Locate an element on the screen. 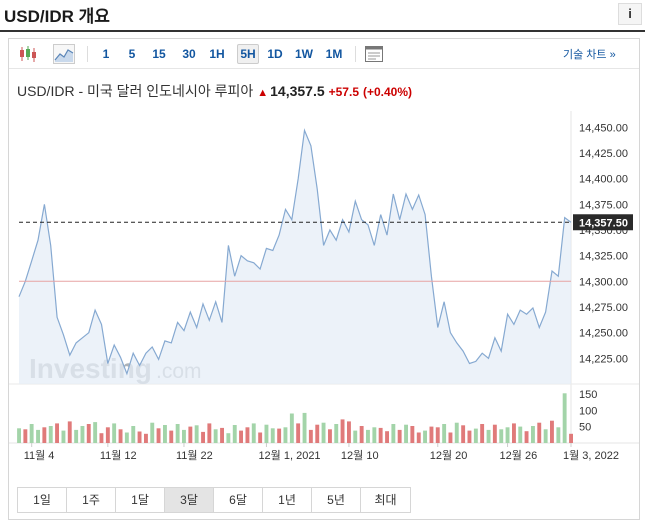  info-icon: i is located at coordinates (630, 14).